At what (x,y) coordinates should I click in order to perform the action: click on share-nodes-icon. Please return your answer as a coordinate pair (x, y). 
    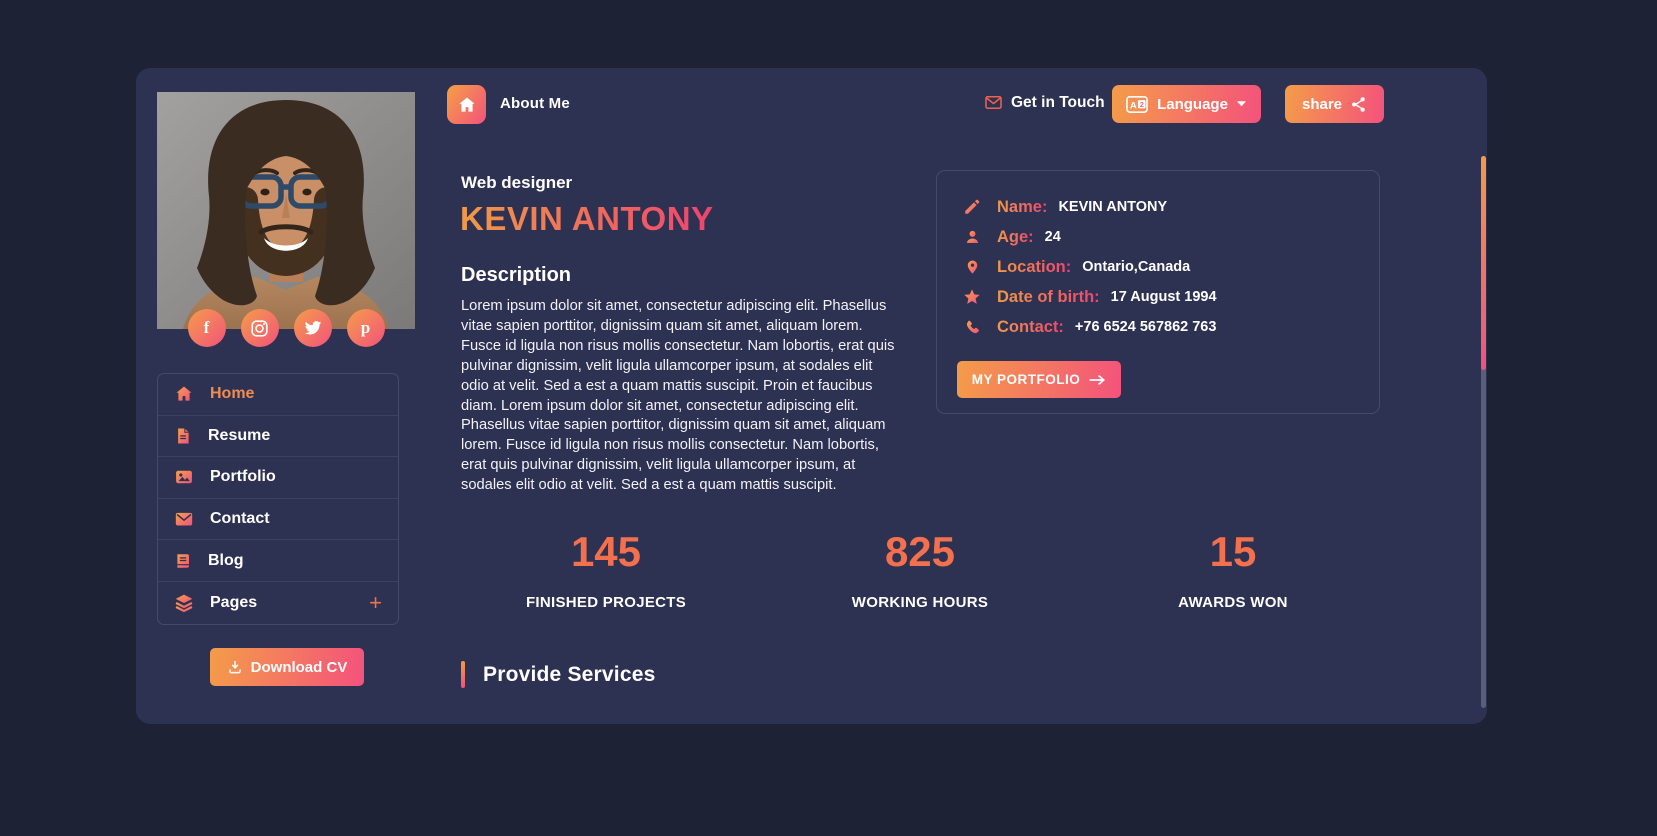
    Looking at the image, I should click on (1358, 104).